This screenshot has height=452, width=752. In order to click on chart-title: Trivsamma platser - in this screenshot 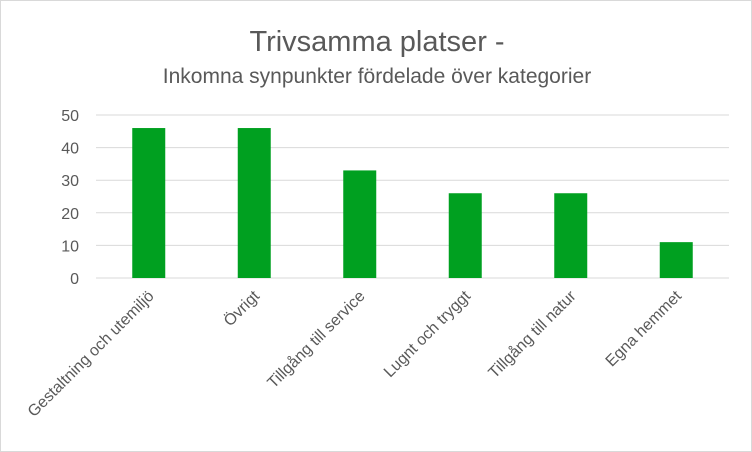, I will do `click(376, 42)`.